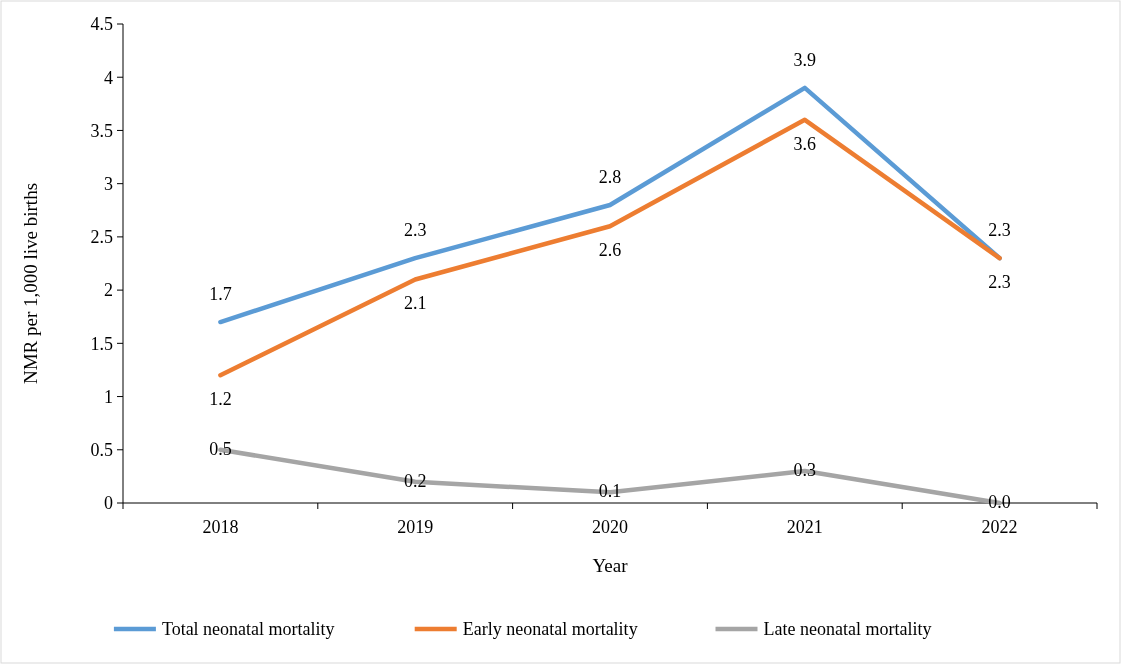 This screenshot has height=664, width=1121. I want to click on y-tick-label: 4, so click(108, 77).